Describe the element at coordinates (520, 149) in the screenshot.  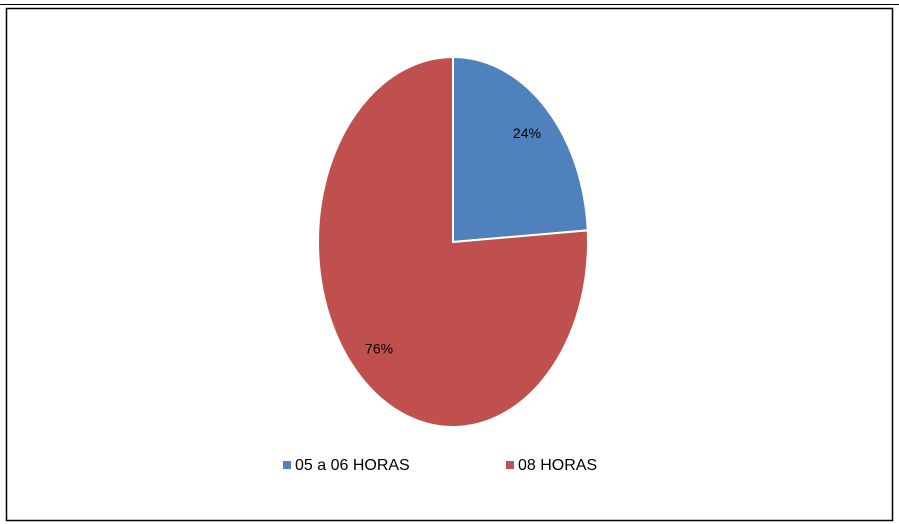
I see `pie-slice` at that location.